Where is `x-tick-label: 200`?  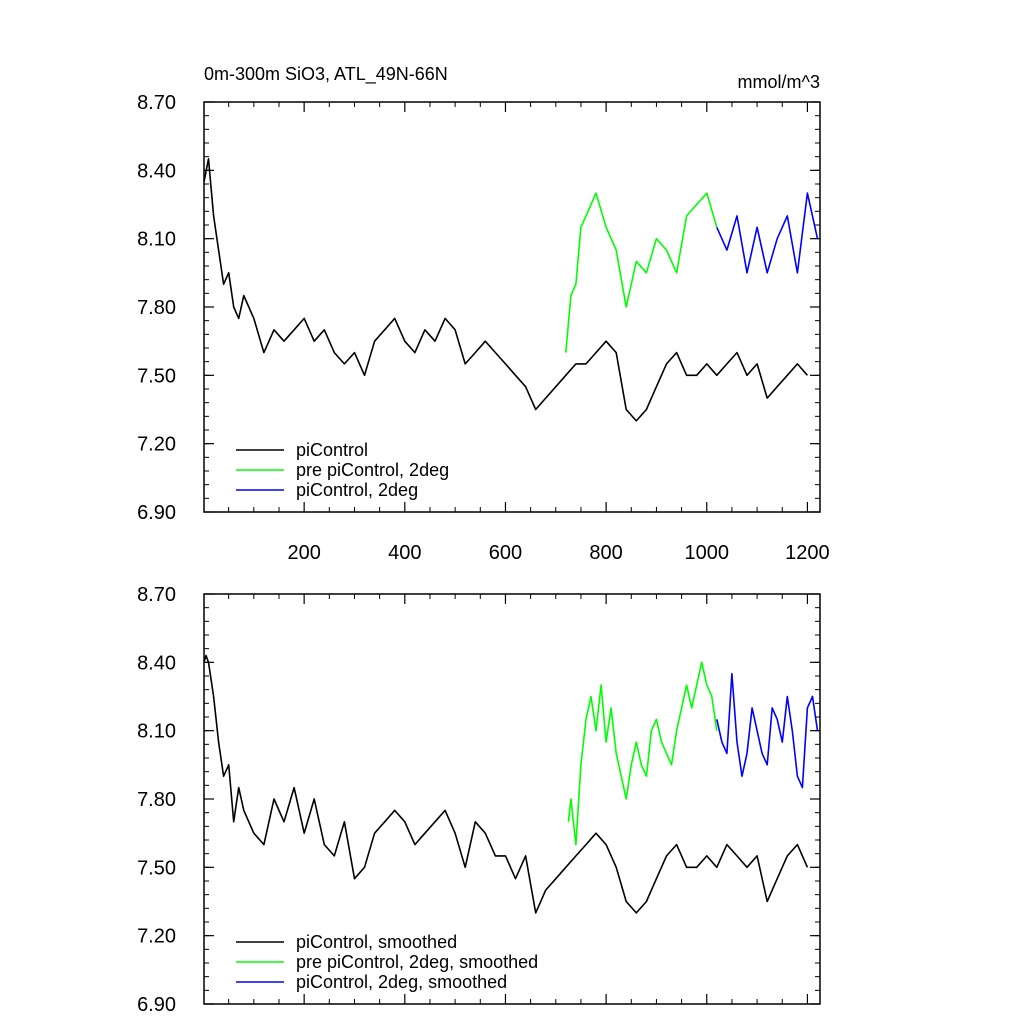
x-tick-label: 200 is located at coordinates (303, 553).